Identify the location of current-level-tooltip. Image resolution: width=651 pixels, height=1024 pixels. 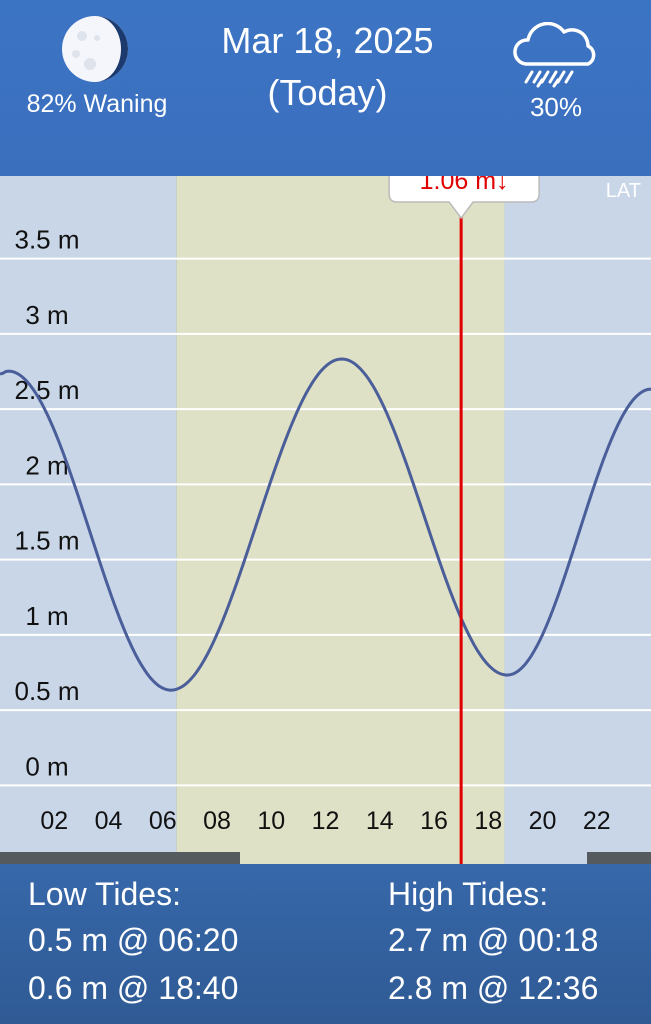
(464, 198).